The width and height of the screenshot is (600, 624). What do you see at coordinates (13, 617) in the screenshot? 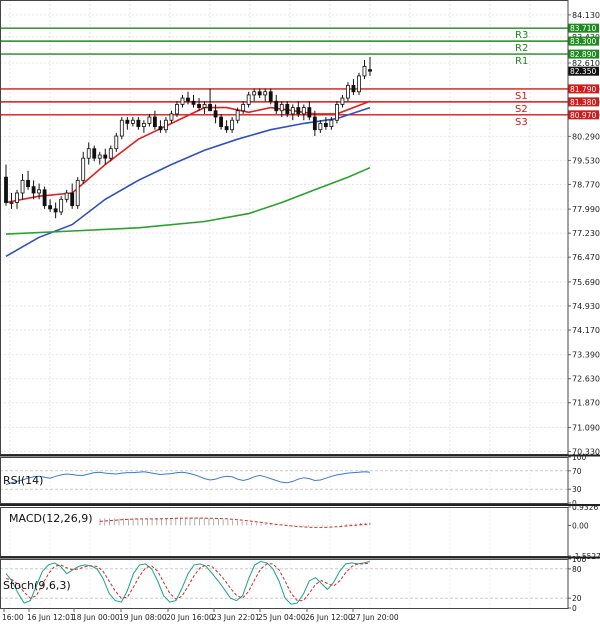
I see `time-tick-label: 16:00` at bounding box center [13, 617].